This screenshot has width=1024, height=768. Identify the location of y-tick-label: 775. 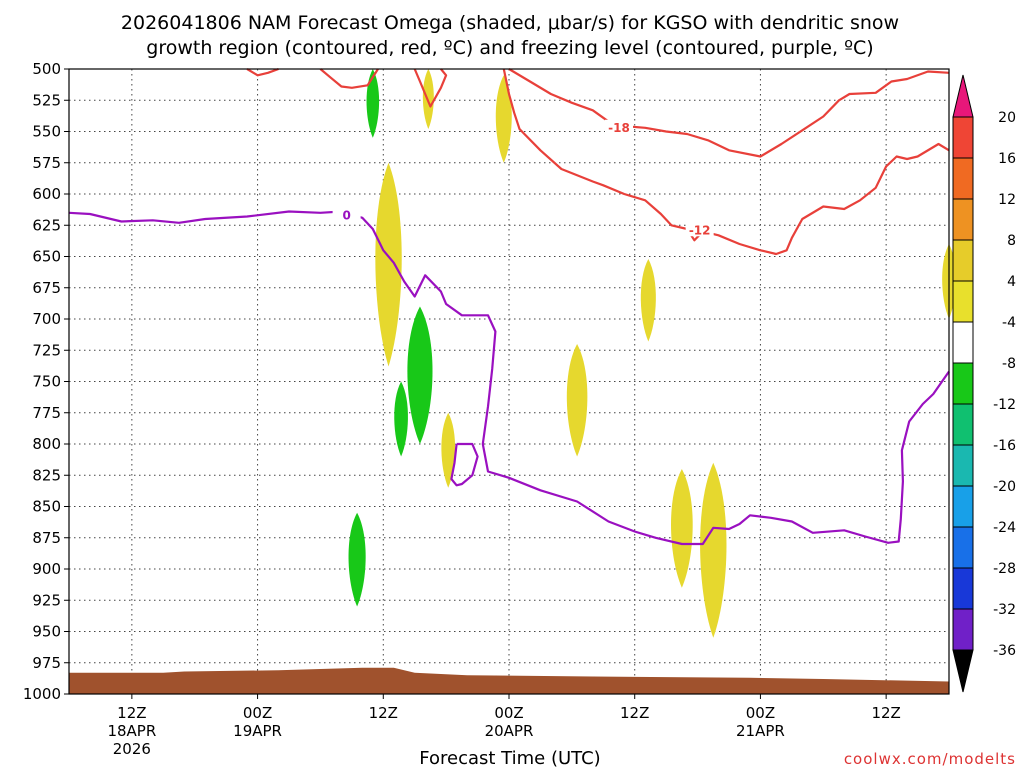
(46, 413).